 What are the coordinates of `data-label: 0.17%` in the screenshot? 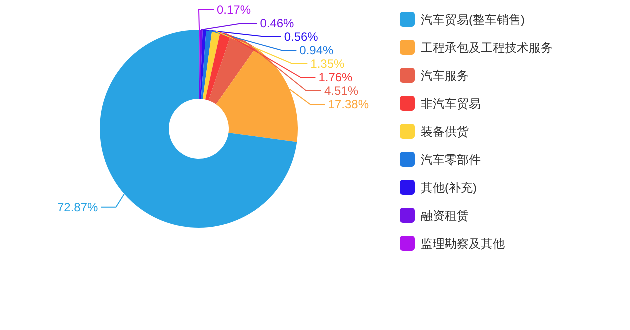 It's located at (234, 10).